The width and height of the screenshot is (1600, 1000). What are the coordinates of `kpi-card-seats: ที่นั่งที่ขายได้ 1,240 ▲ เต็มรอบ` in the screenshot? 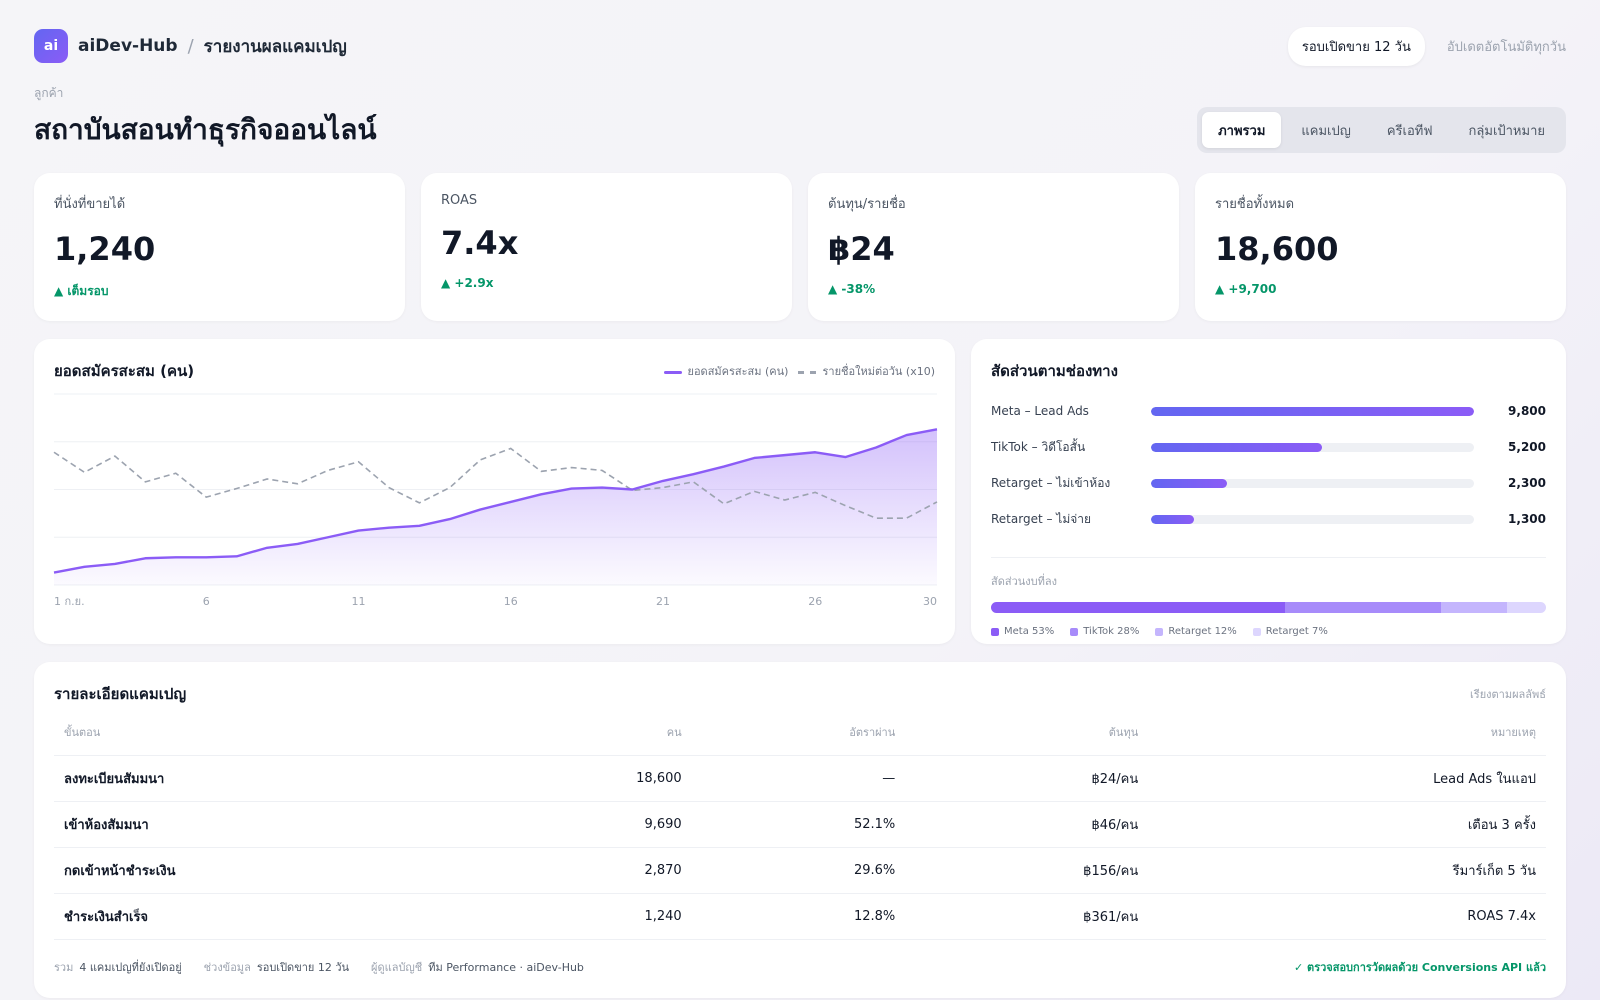 It's located at (219, 247).